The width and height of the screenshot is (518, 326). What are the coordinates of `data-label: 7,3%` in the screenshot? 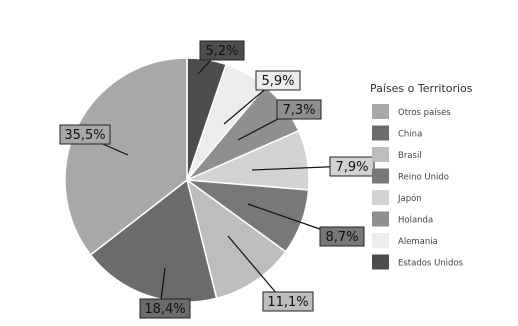 It's located at (298, 110).